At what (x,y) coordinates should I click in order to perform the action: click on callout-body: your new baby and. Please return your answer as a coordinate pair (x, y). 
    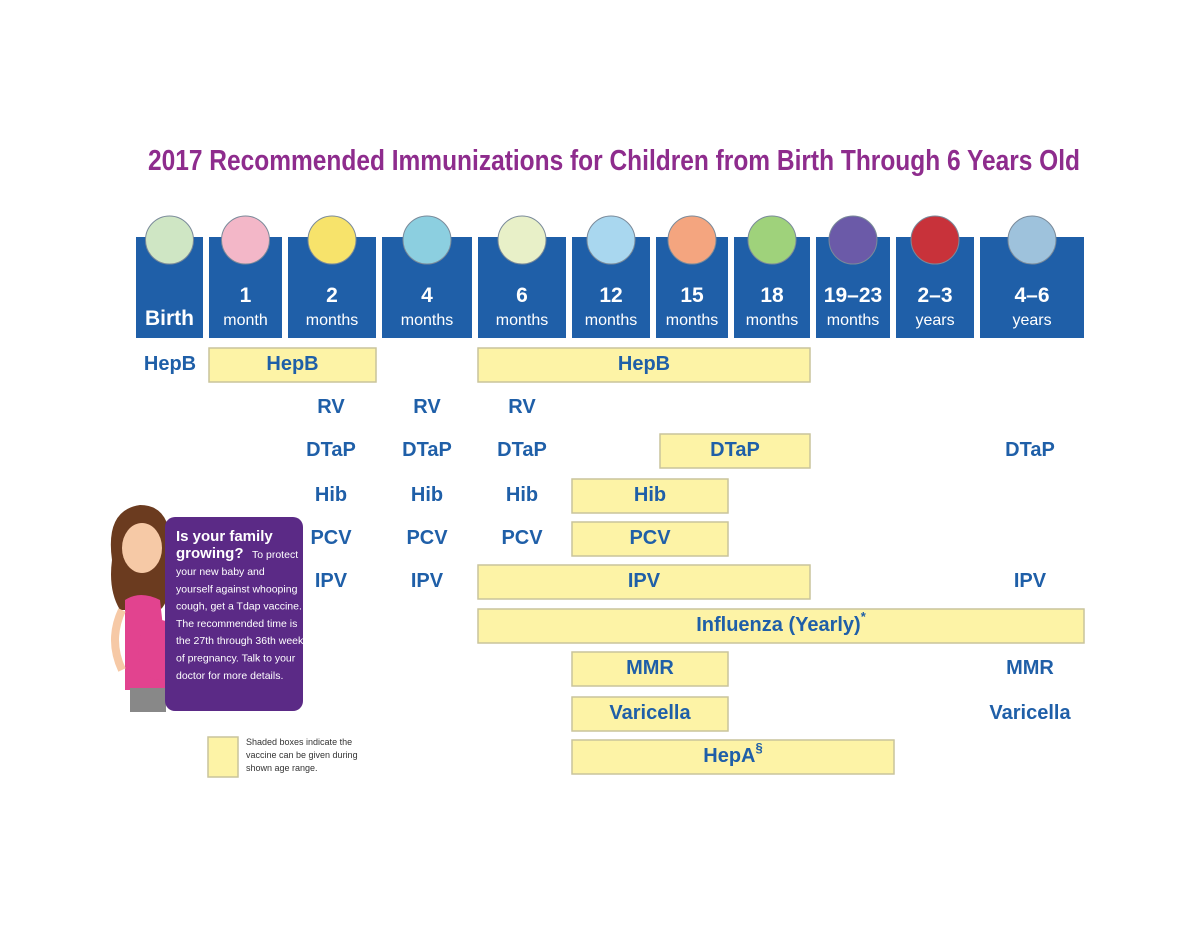
    Looking at the image, I should click on (220, 572).